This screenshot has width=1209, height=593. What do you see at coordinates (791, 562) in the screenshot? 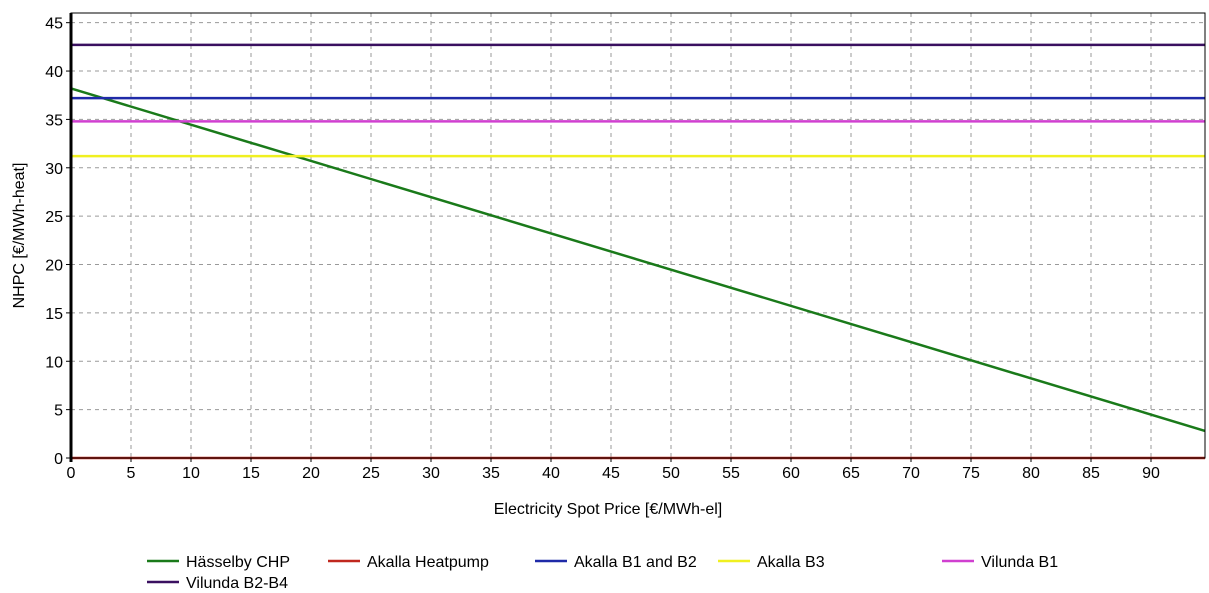
I see `legend-label-4: Akalla B3` at bounding box center [791, 562].